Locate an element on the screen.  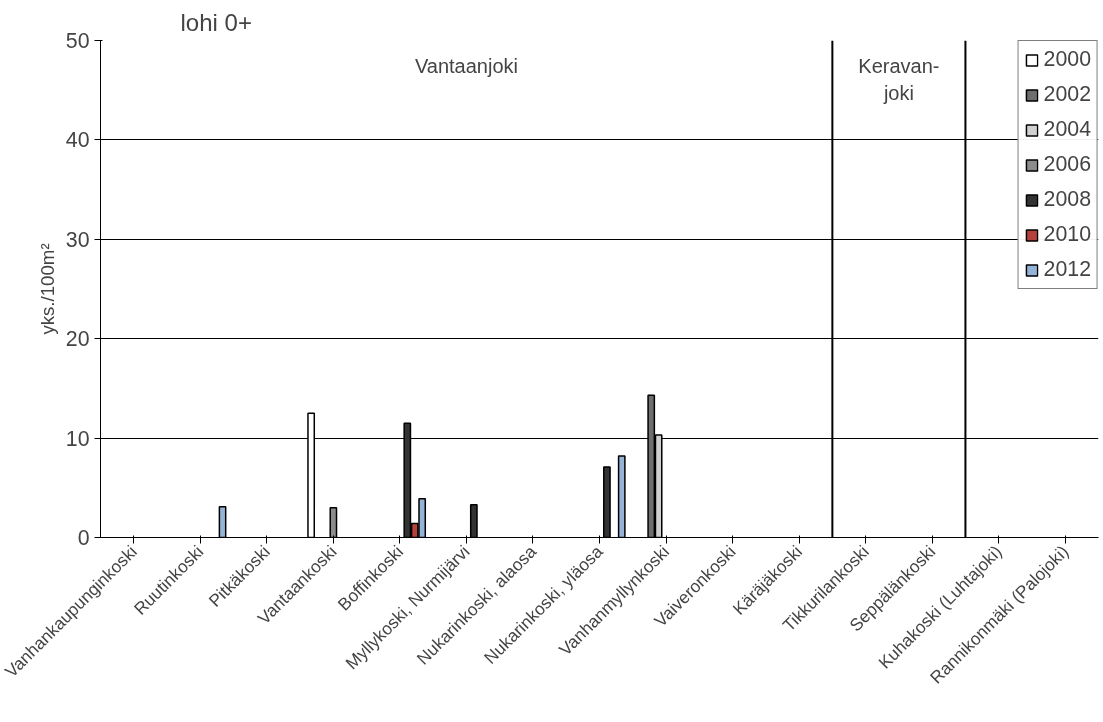
legend-label: 2012 is located at coordinates (1067, 269).